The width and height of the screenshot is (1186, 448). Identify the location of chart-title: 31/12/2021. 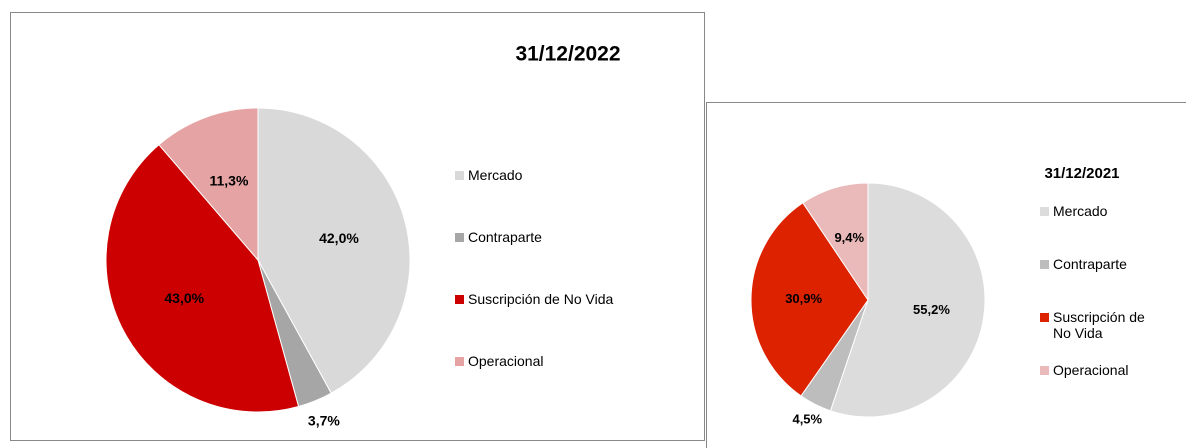
(1081, 173).